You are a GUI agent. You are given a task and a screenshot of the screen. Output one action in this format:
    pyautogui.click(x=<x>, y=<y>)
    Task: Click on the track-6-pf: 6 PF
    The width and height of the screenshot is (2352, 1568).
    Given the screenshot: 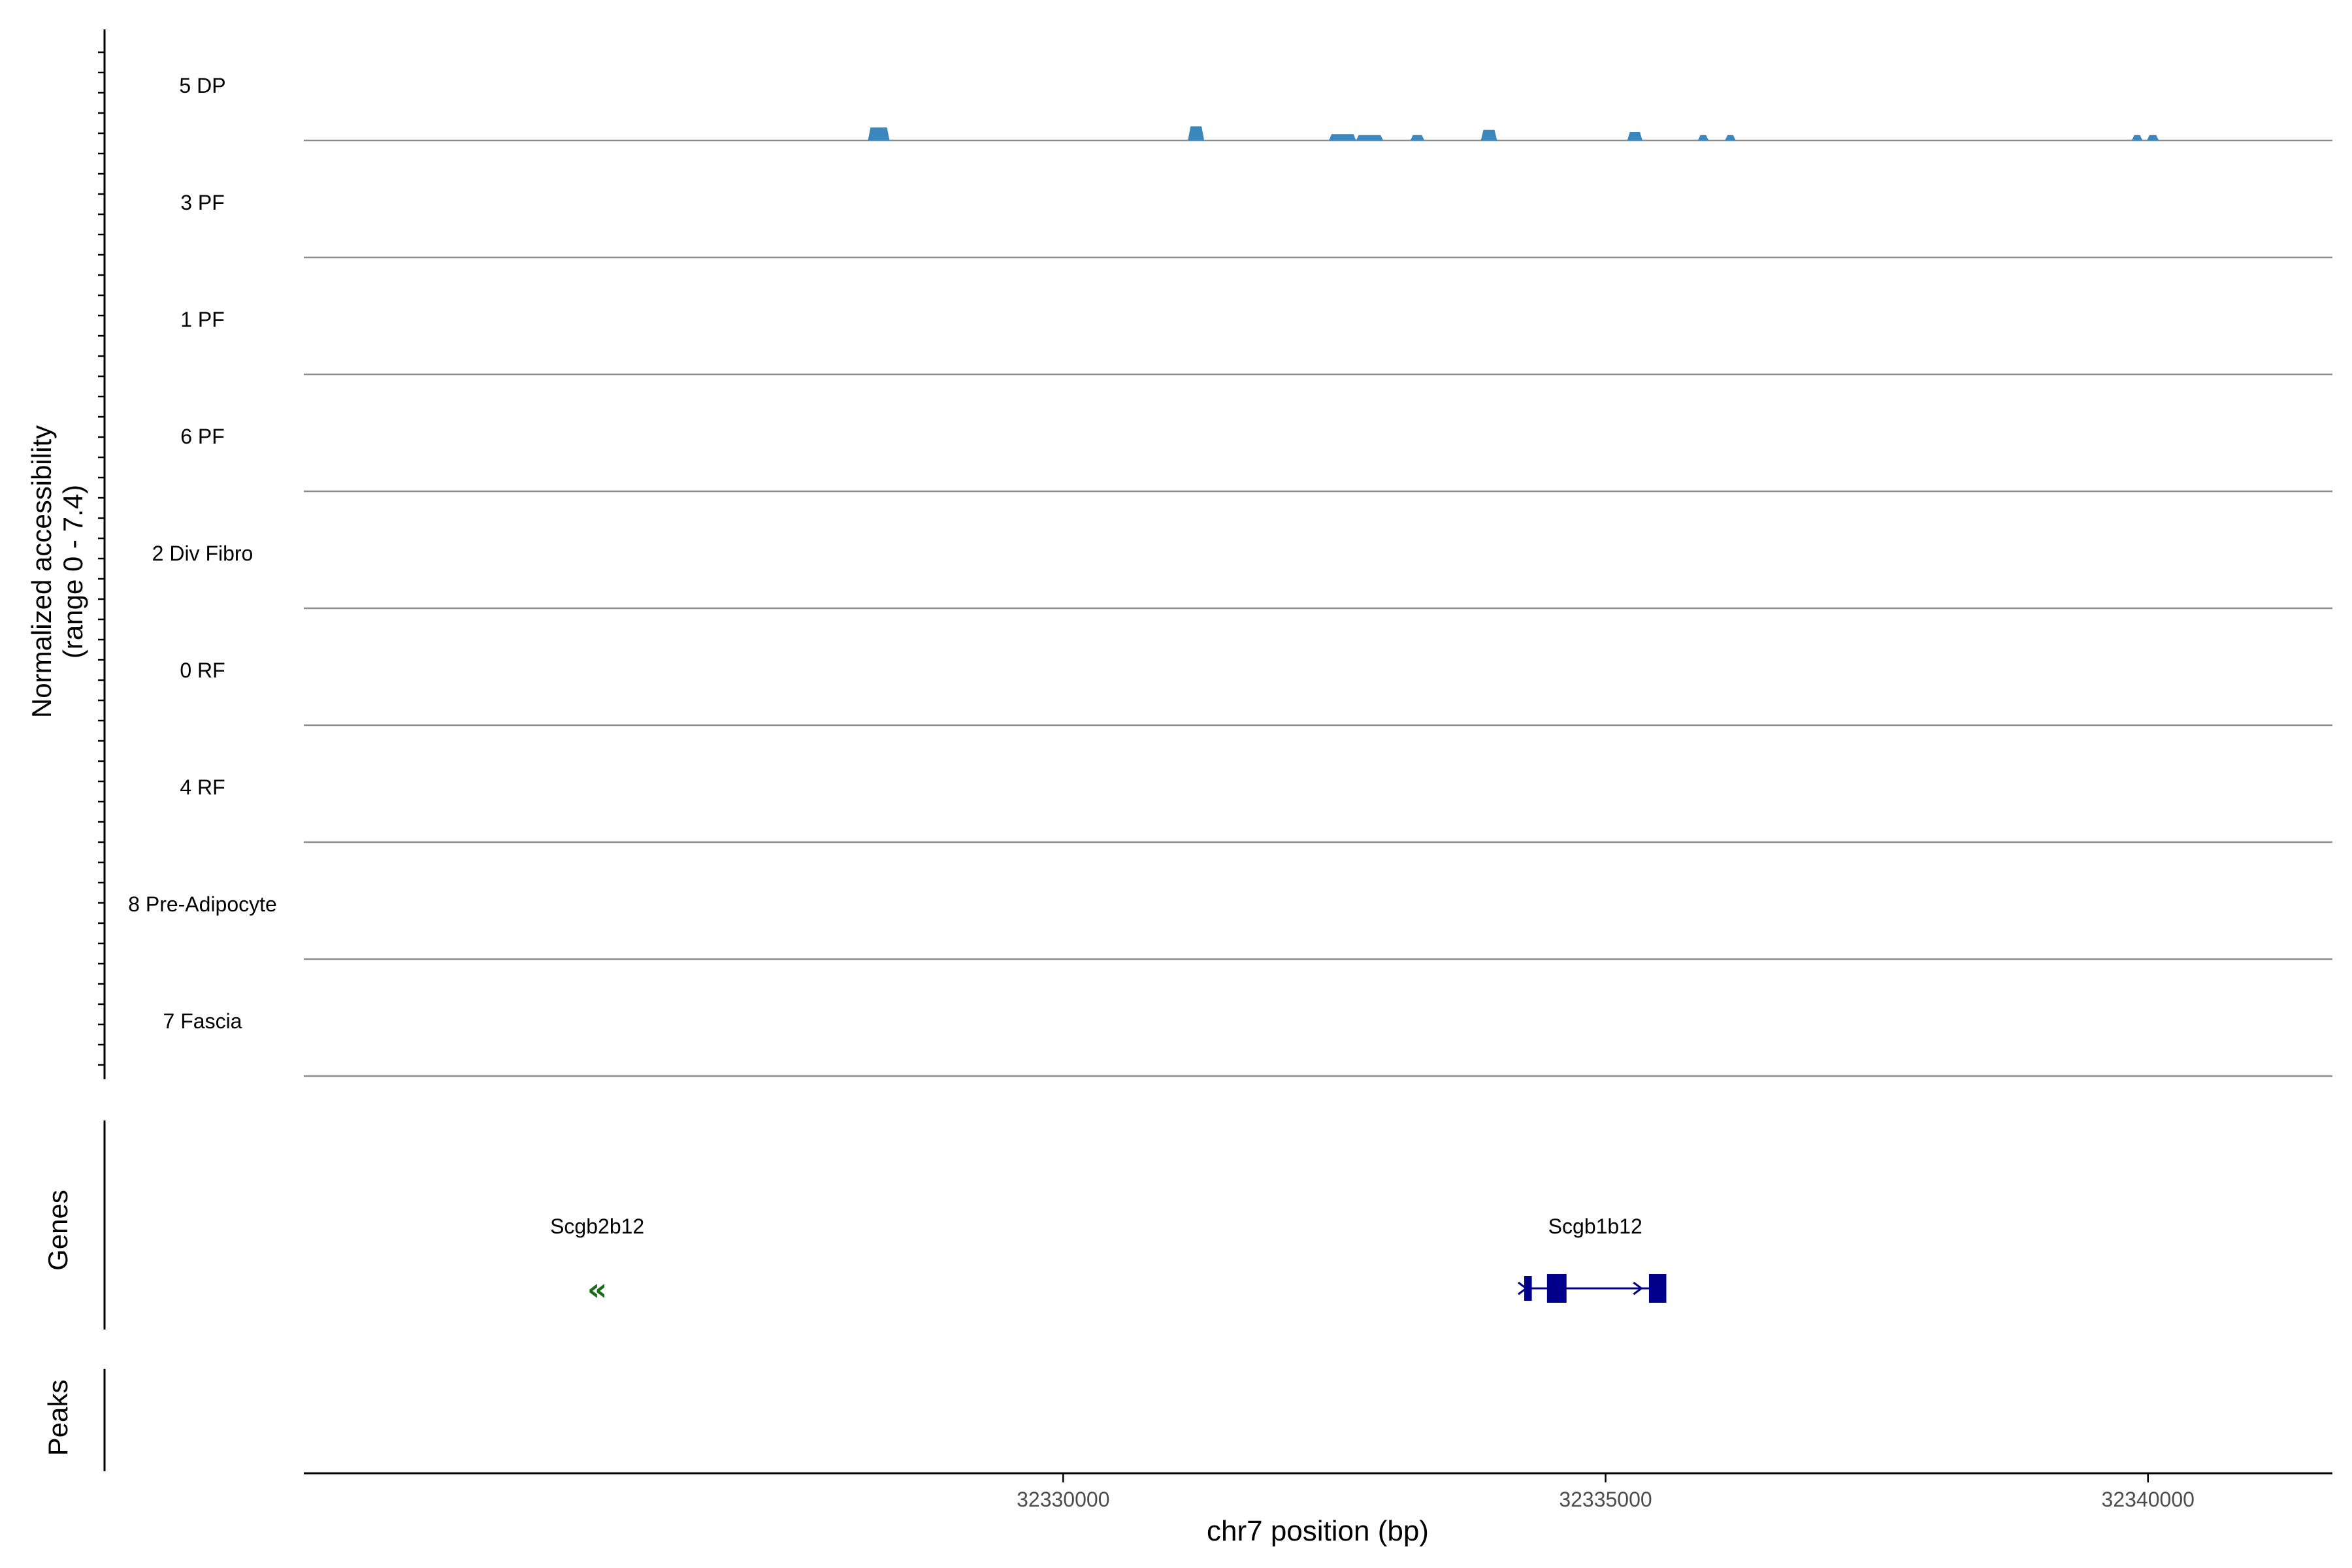 What is the action you would take?
    pyautogui.click(x=1256, y=459)
    